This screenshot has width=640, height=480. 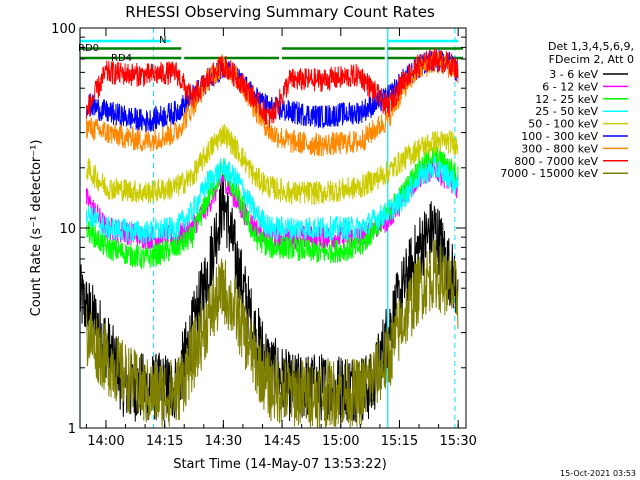 I want to click on legend-entry-label: 3 - 6 keV, so click(x=573, y=74).